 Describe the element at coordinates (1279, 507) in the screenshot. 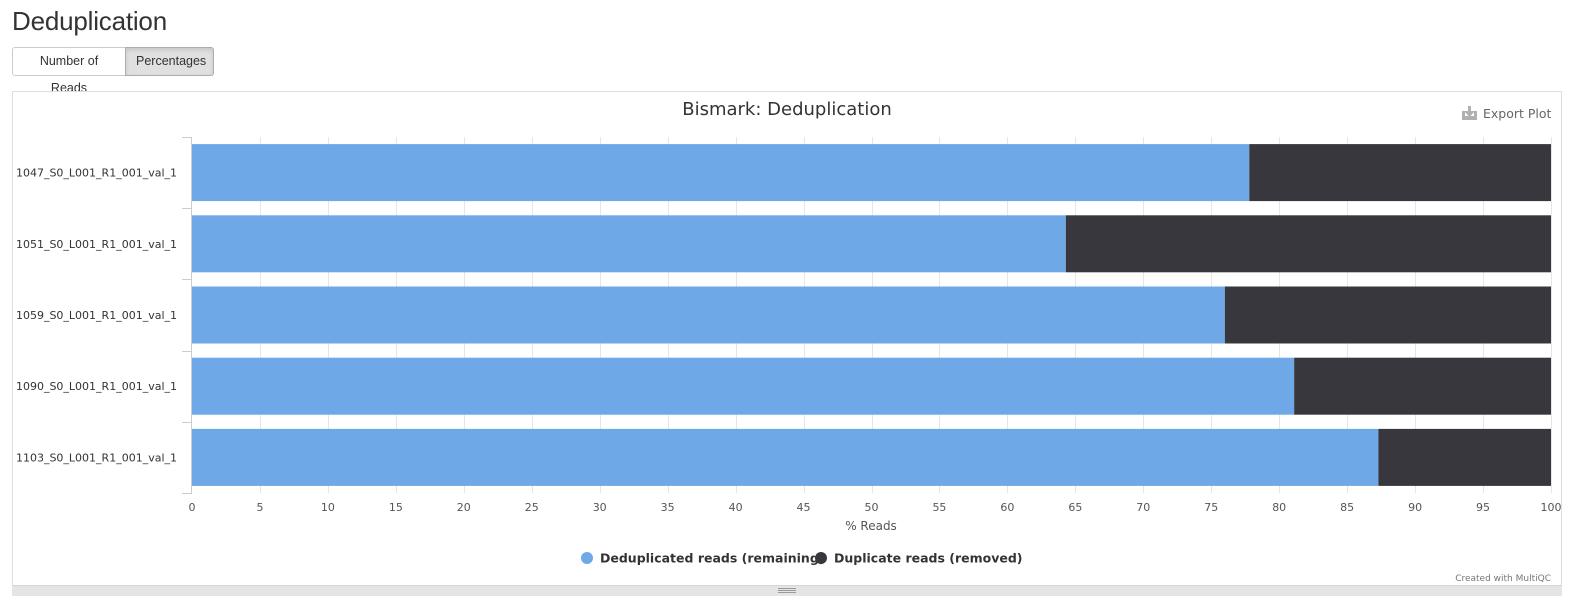

I see `x-tick-label: 80` at that location.